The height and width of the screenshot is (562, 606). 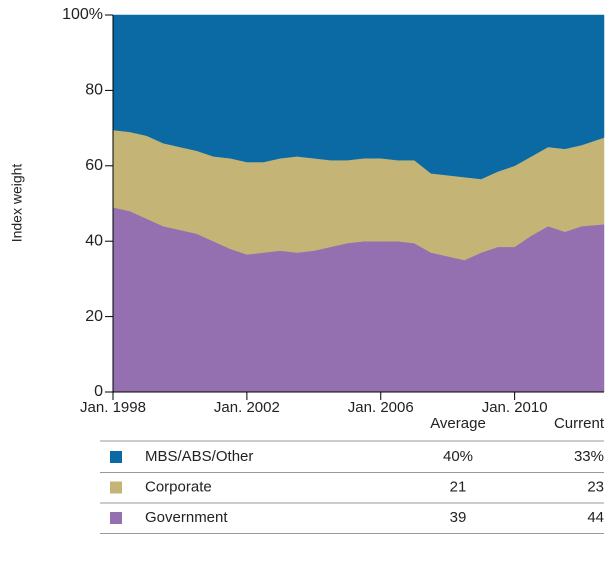 What do you see at coordinates (247, 407) in the screenshot?
I see `x-tick-label: Jan. 2002` at bounding box center [247, 407].